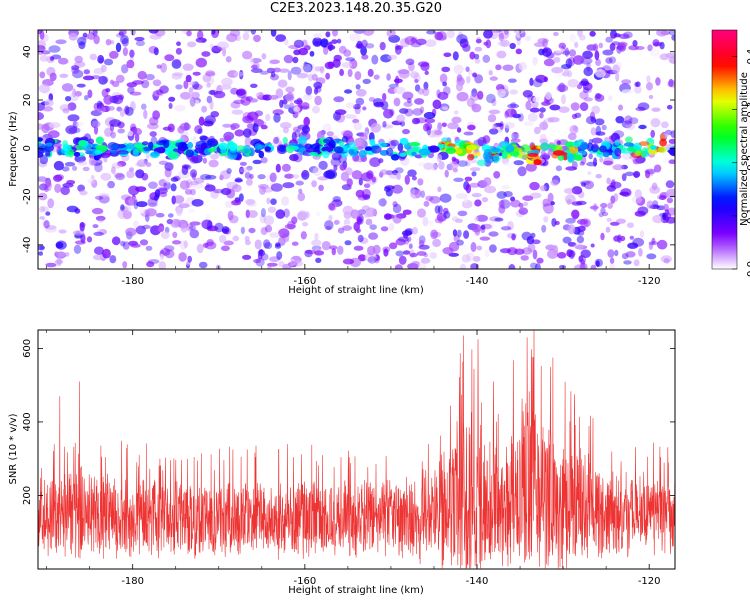 Image resolution: width=750 pixels, height=600 pixels. What do you see at coordinates (304, 281) in the screenshot?
I see `x-tick-label: -160` at bounding box center [304, 281].